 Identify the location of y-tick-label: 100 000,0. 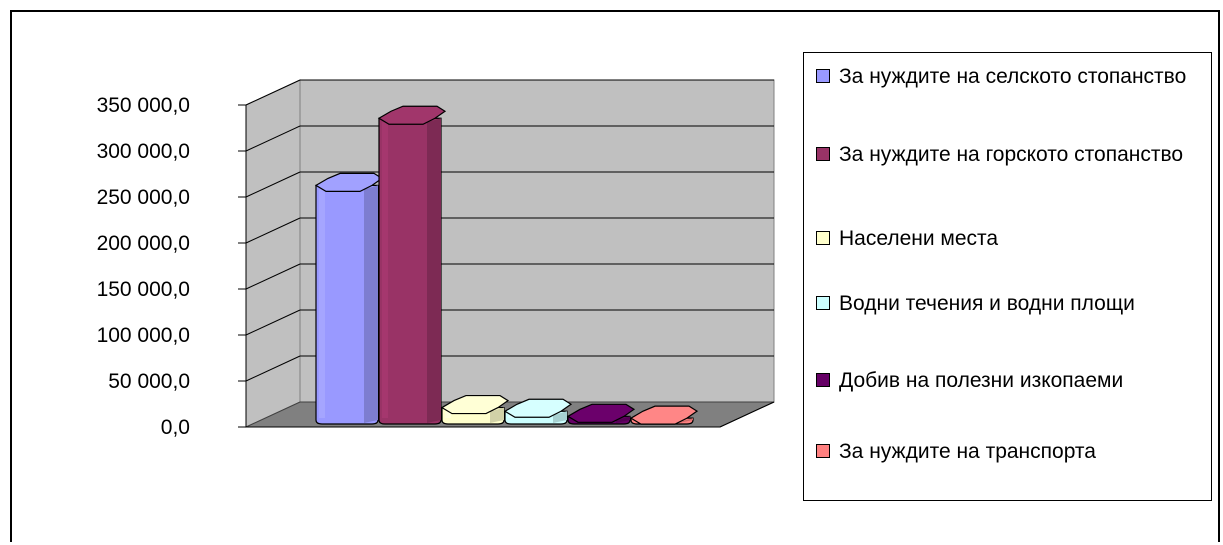
(143, 335).